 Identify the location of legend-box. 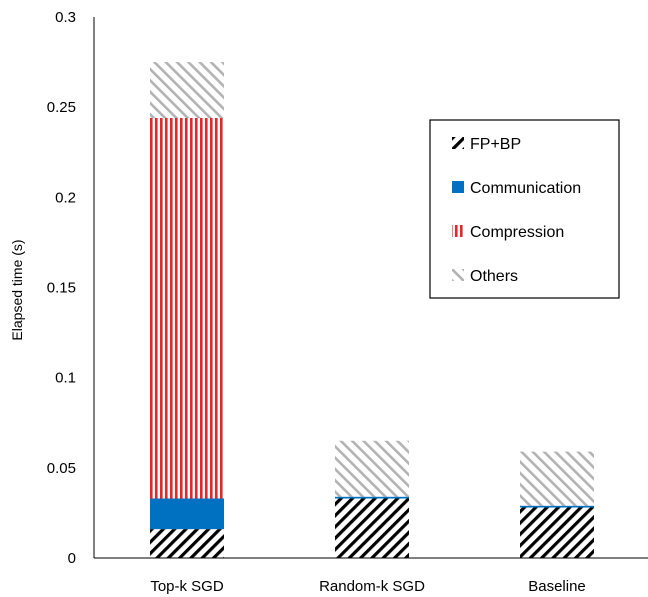
(524, 209).